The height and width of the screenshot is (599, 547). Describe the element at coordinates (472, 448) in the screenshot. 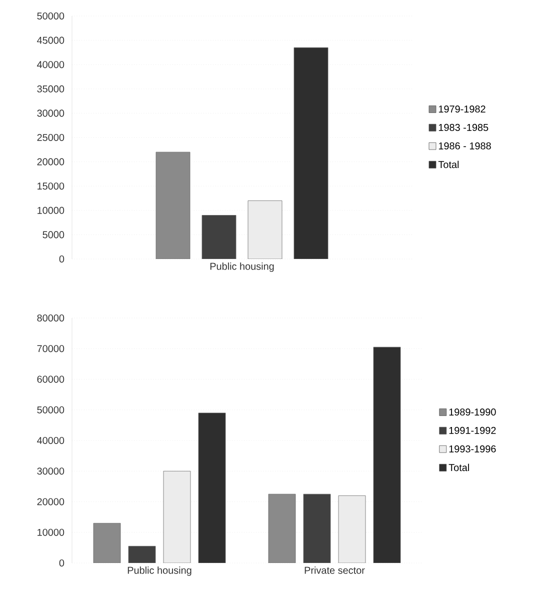

I see `legend-label: 1993-1996` at that location.